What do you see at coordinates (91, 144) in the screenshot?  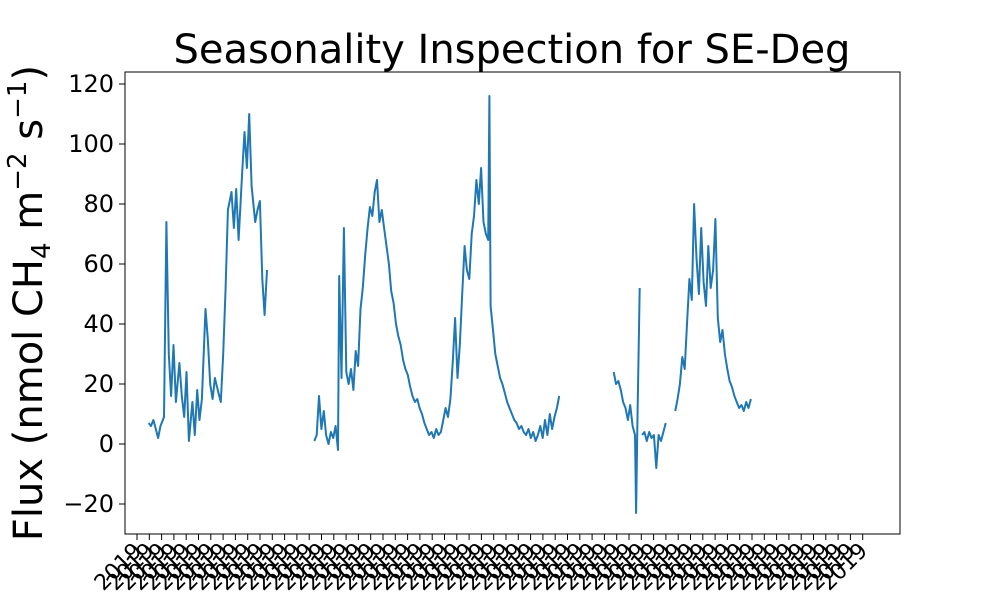 I see `y-tick-label: 100` at bounding box center [91, 144].